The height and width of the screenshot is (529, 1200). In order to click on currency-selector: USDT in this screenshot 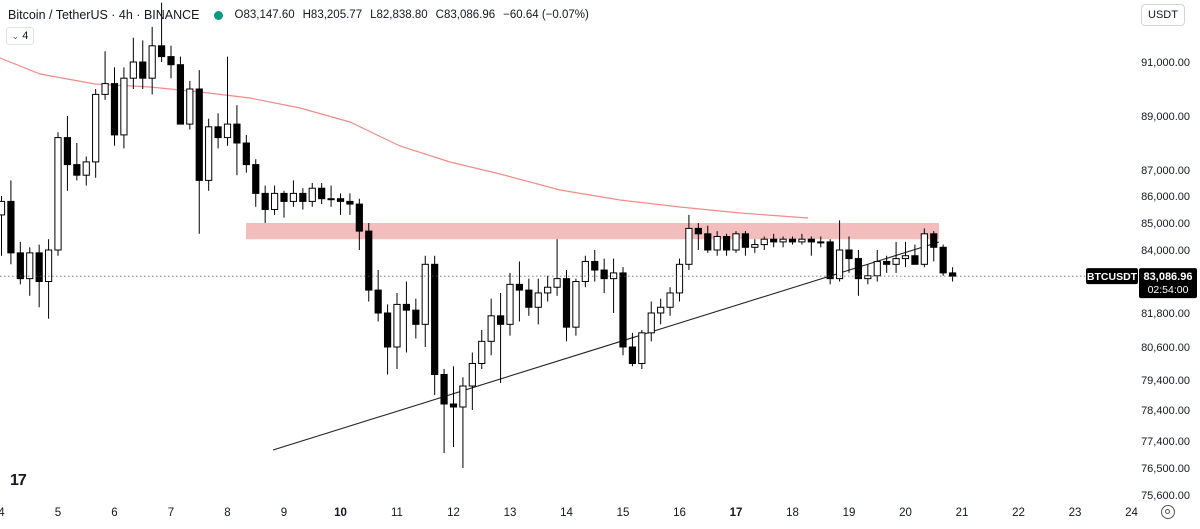, I will do `click(1163, 15)`.